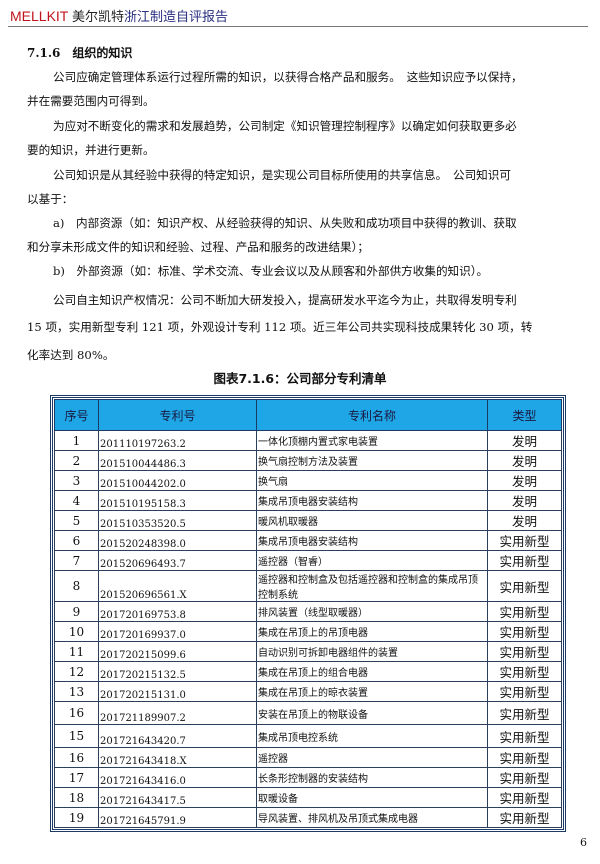 This screenshot has height=864, width=600. I want to click on table-row: 19 201721645791.9 导风装置、排风机及吊顶式集成电器 实用新型, so click(308, 817).